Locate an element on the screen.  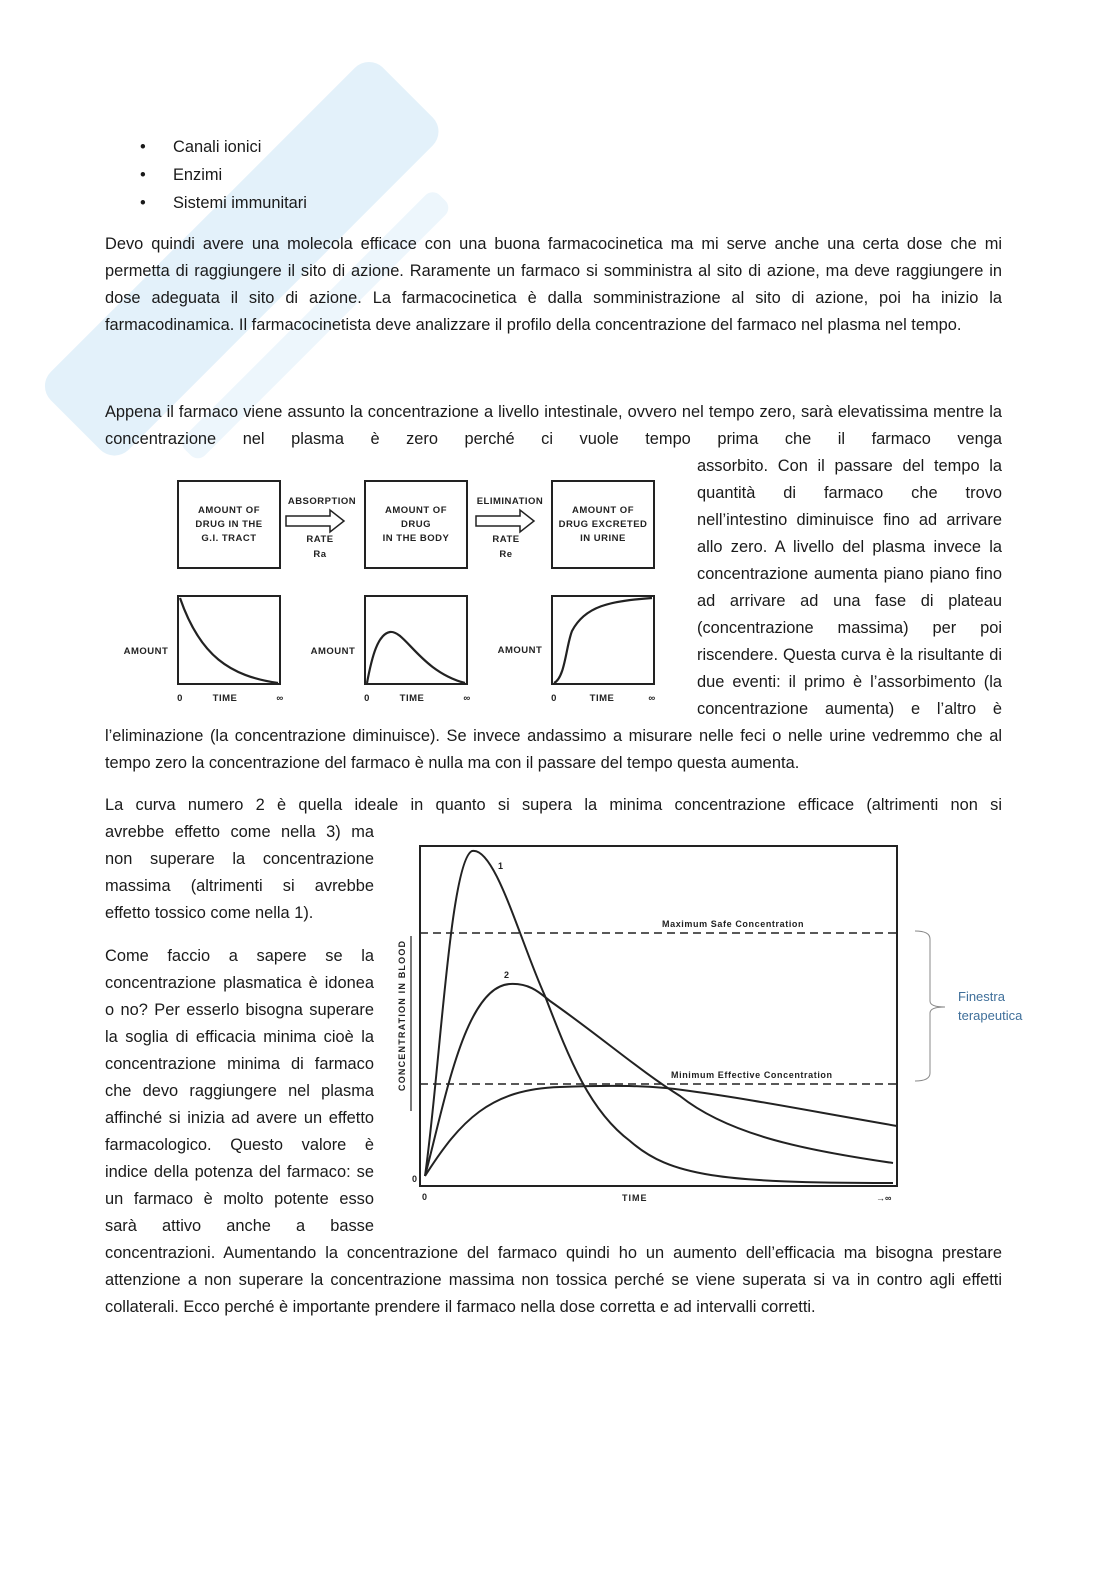
max-safe-label: Maximum Safe Concentration is located at coordinates (733, 924).